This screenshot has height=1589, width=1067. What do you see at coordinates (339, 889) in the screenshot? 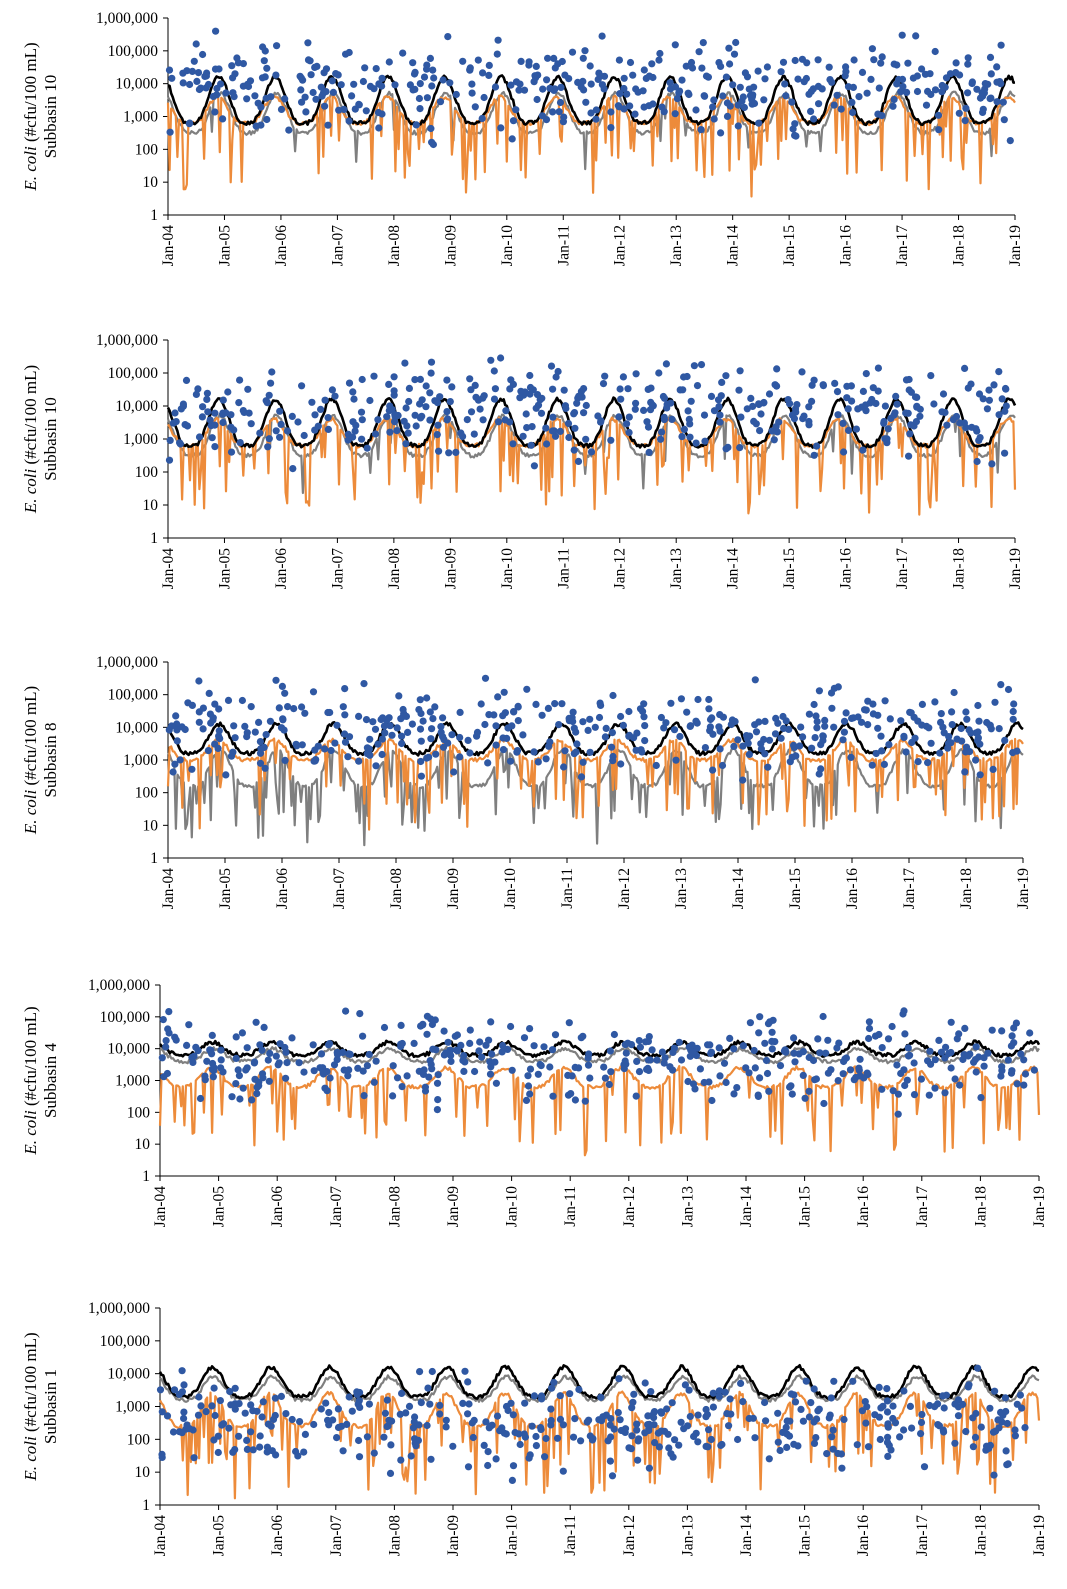
I see `x-tick-label: Jan-07` at bounding box center [339, 889].